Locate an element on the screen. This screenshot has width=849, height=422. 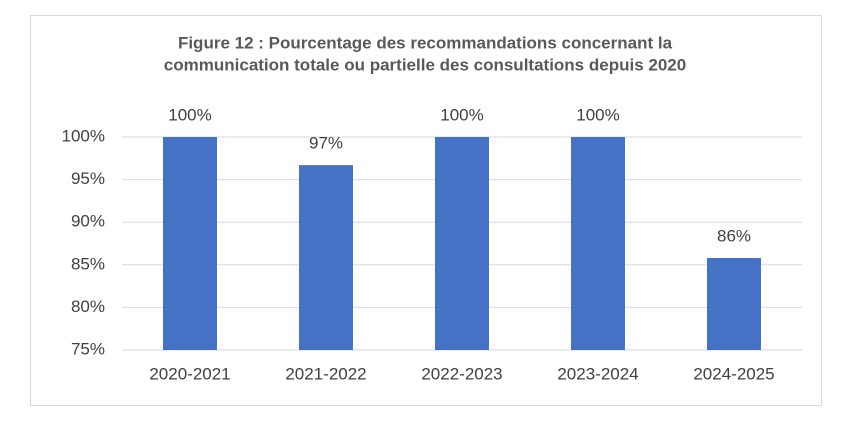
x-tick-label: 2022-2023 is located at coordinates (461, 373).